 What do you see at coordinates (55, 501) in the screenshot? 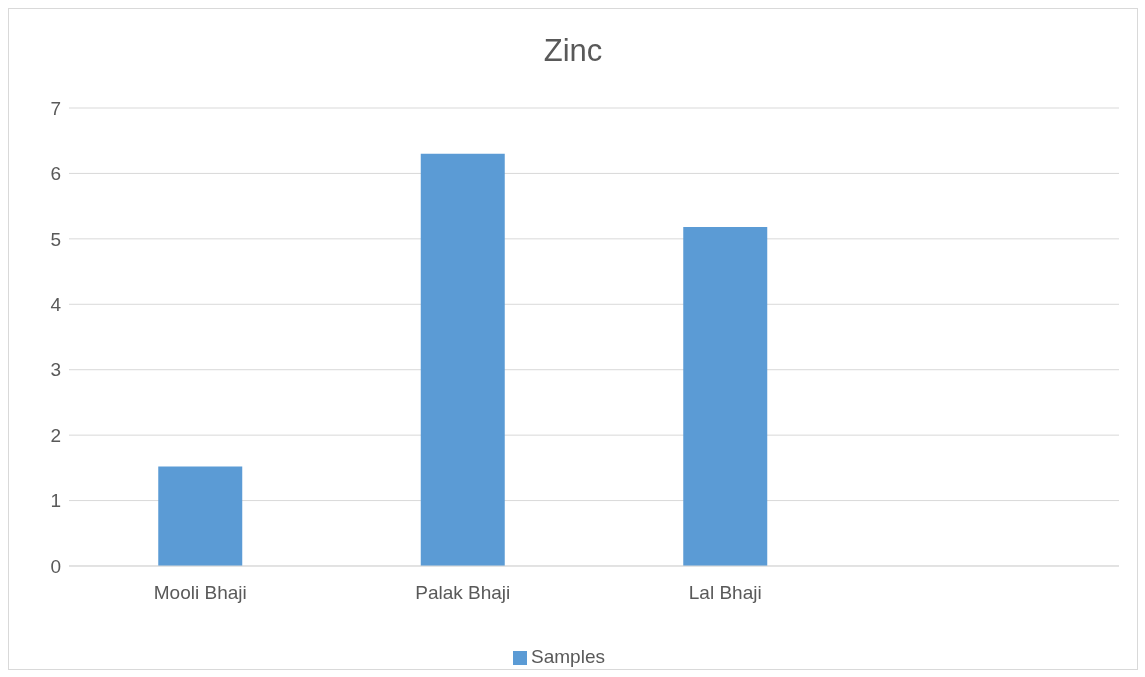
I see `y-tick-label: 1` at bounding box center [55, 501].